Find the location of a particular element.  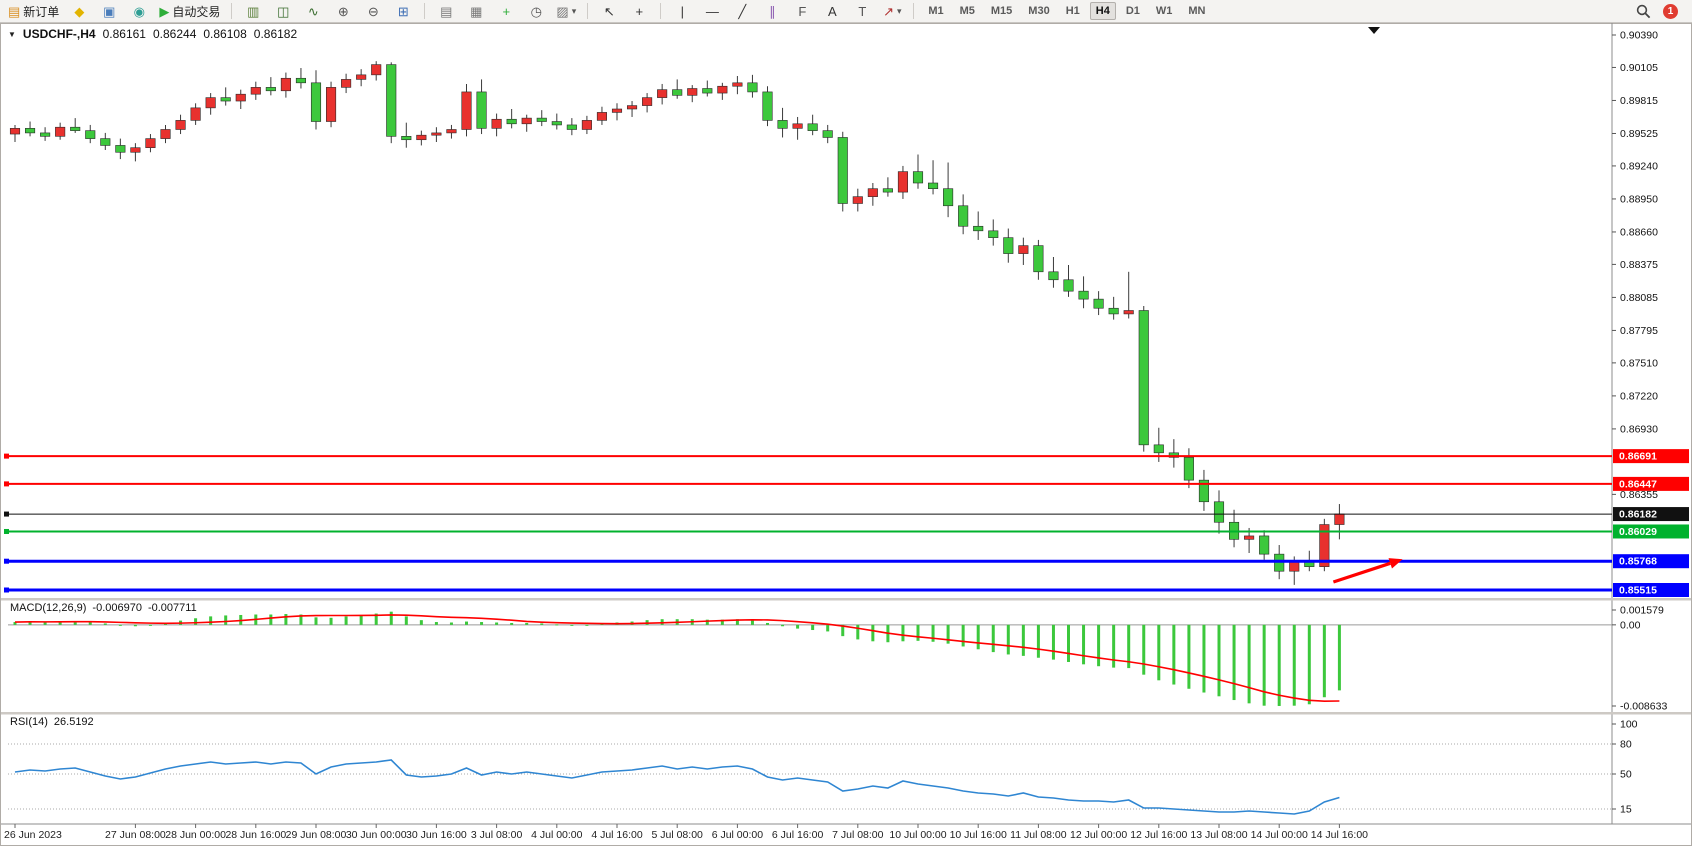

timeframe-m15-button: M15 is located at coordinates (1001, 11).